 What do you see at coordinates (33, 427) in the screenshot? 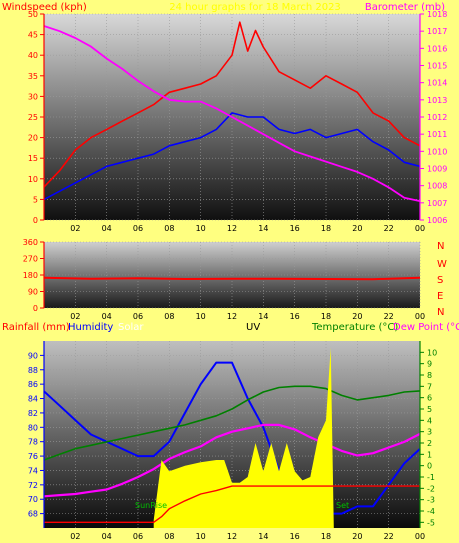
I see `y-tick-label: 80` at bounding box center [33, 427].